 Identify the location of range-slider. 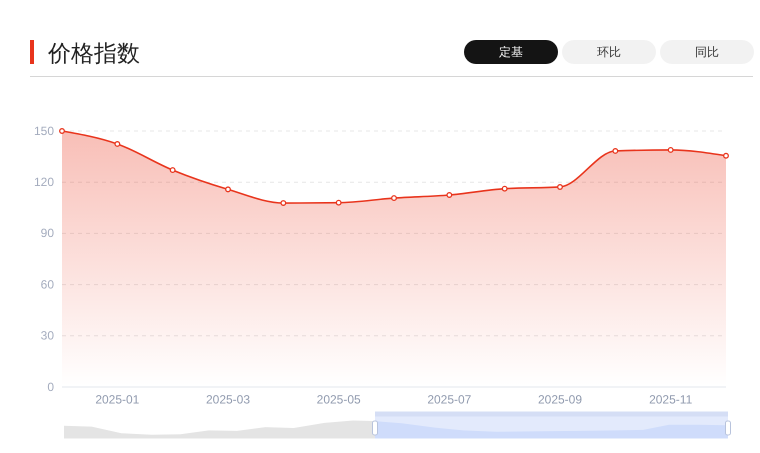
(397, 425).